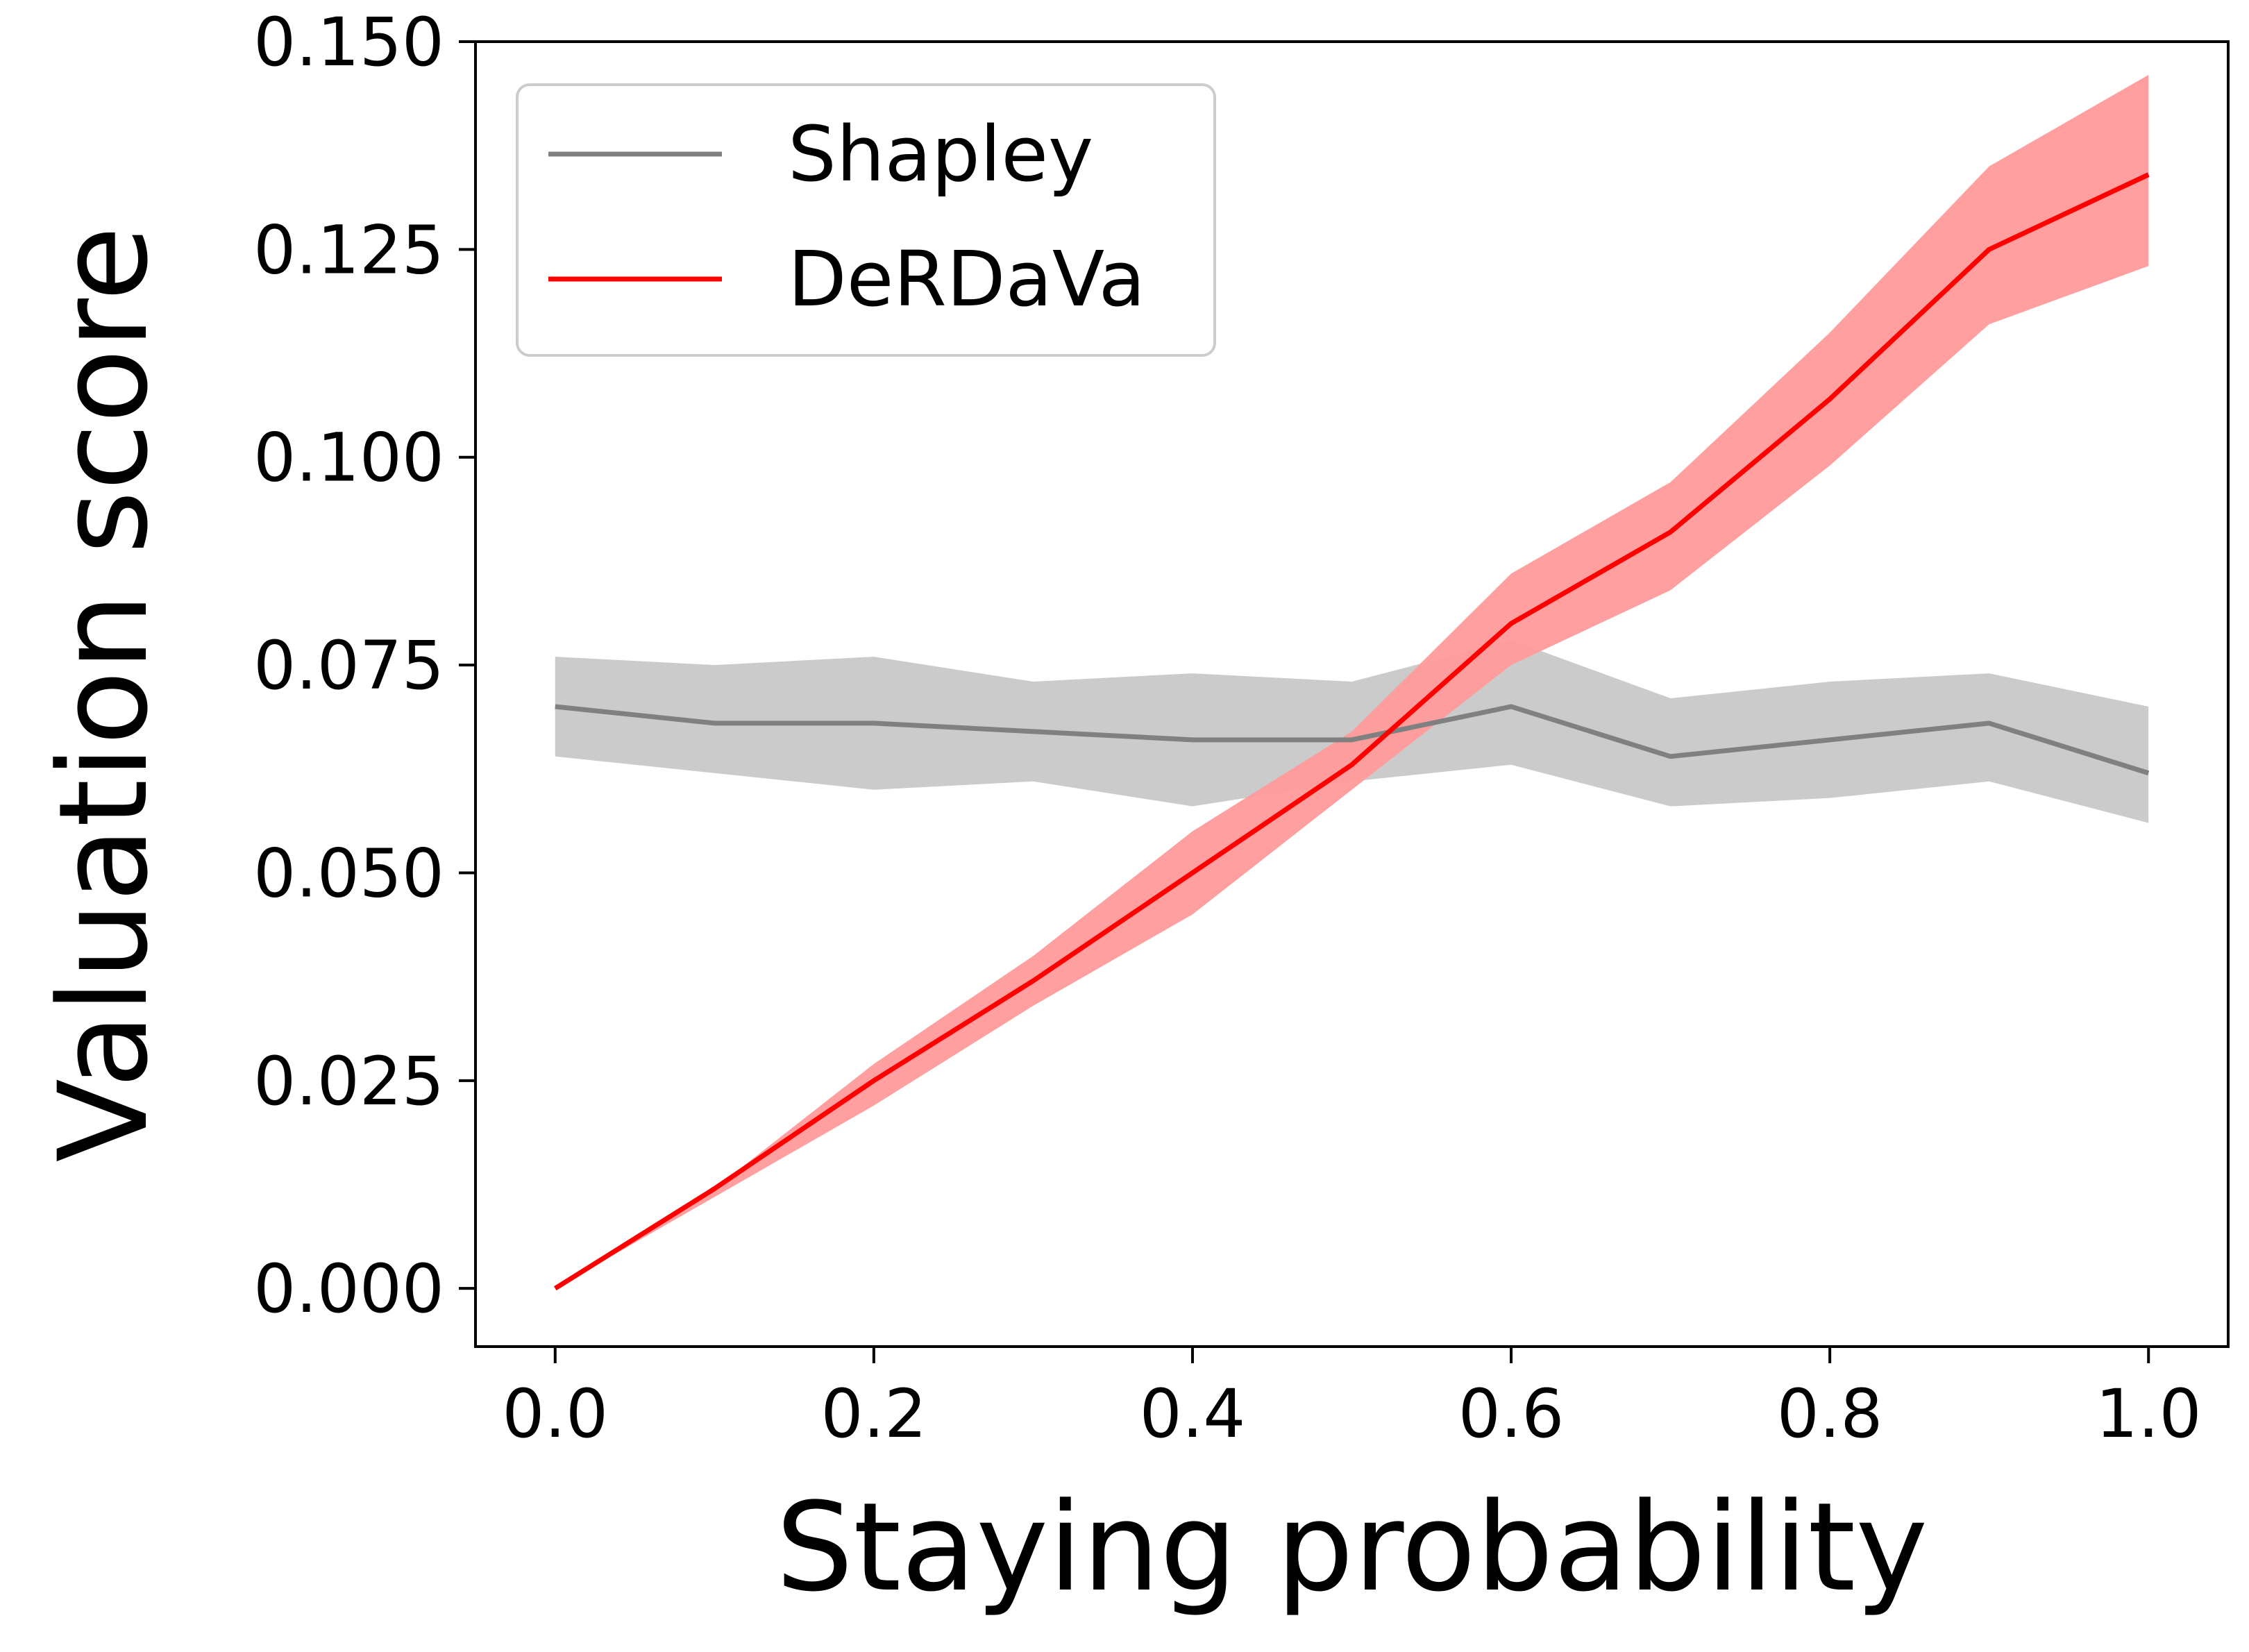 The image size is (2249, 1652). Describe the element at coordinates (348, 666) in the screenshot. I see `y-tick-label: 0.075` at that location.